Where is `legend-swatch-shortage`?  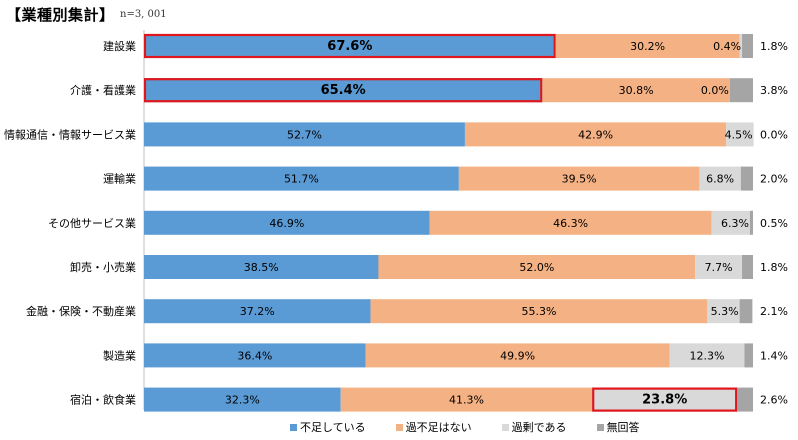 legend-swatch-shortage is located at coordinates (293, 427).